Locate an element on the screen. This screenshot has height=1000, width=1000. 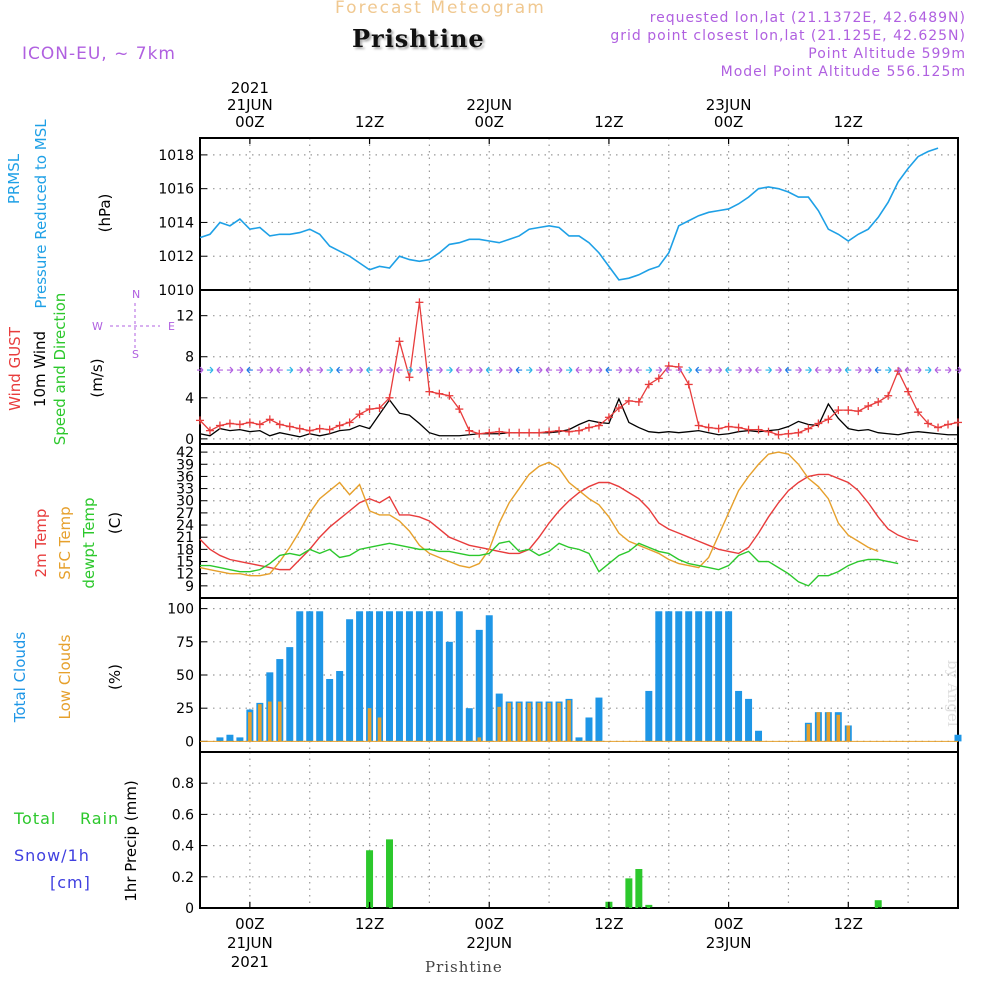
ytick-label: 8 is located at coordinates (189, 358).